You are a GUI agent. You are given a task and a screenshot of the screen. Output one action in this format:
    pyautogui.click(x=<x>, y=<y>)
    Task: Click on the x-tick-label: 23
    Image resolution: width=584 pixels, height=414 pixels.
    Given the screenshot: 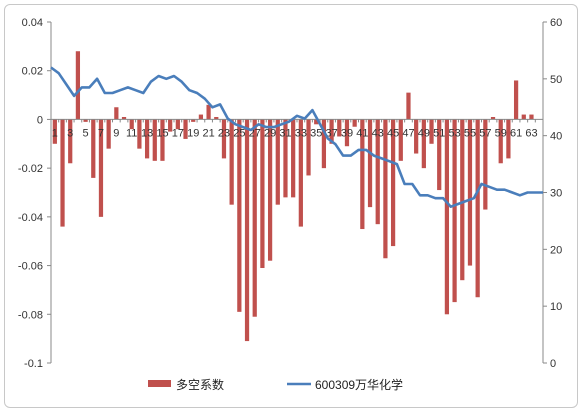 What is the action you would take?
    pyautogui.click(x=224, y=133)
    